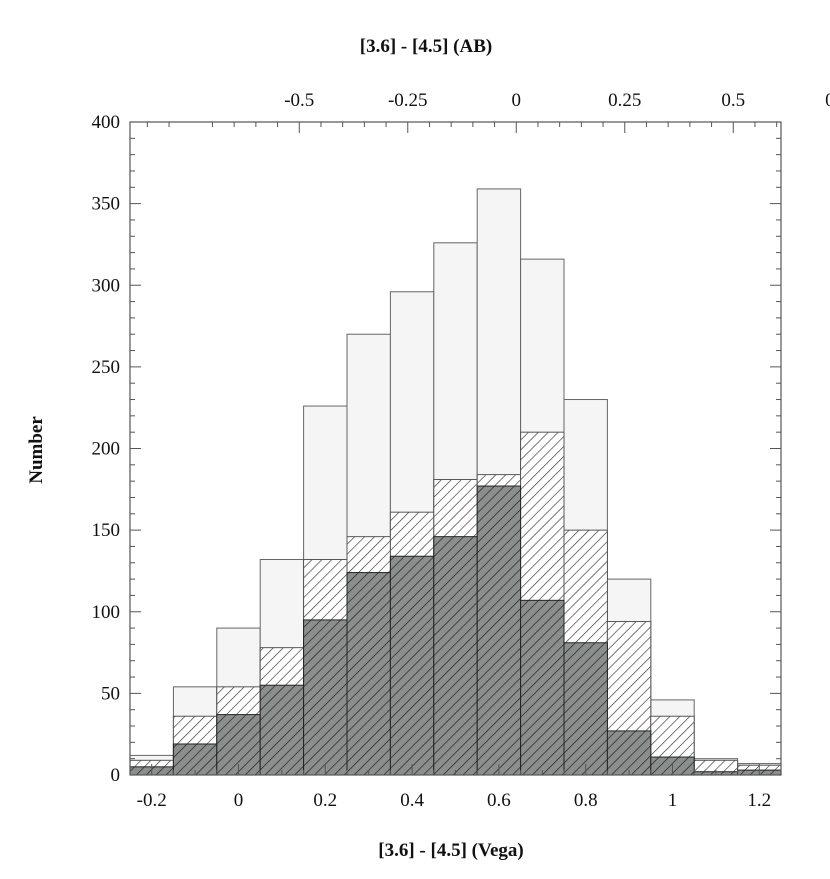 The width and height of the screenshot is (830, 879). What do you see at coordinates (106, 530) in the screenshot?
I see `y-tick-label: 150` at bounding box center [106, 530].